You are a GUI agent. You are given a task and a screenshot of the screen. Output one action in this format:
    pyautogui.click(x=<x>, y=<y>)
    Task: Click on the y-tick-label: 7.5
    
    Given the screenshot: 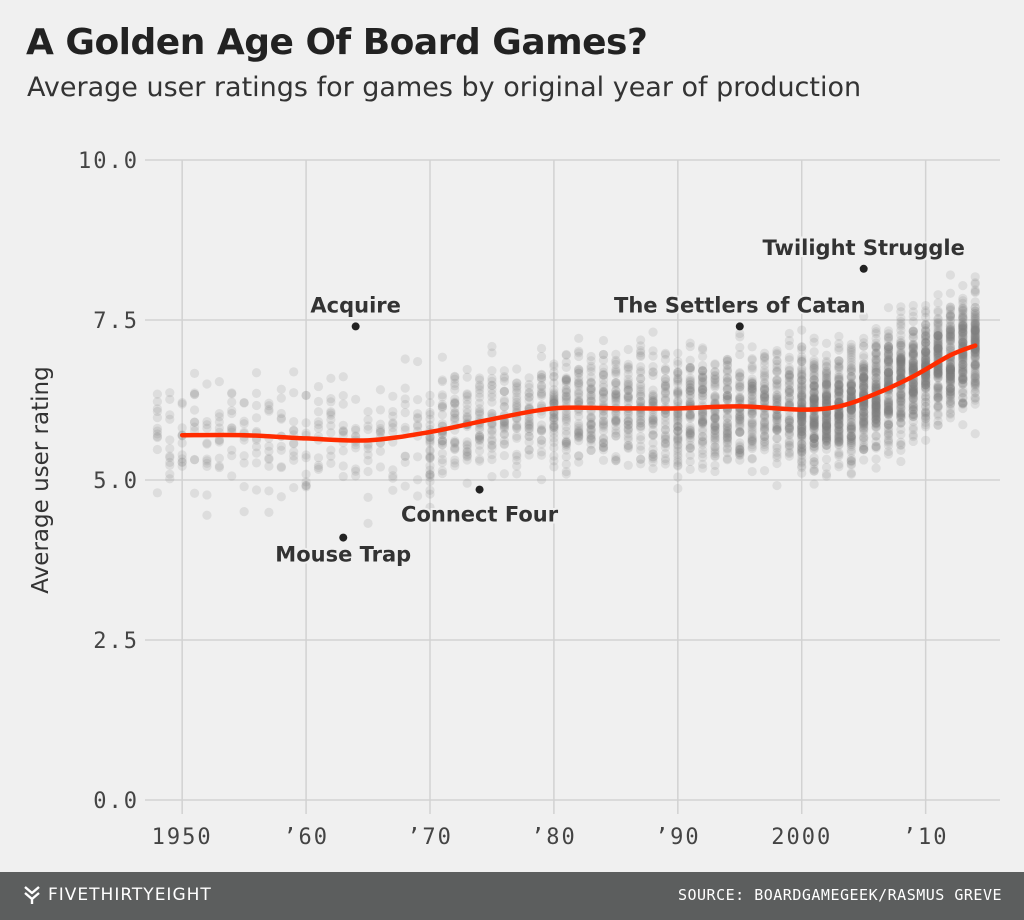 What is the action you would take?
    pyautogui.click(x=116, y=321)
    